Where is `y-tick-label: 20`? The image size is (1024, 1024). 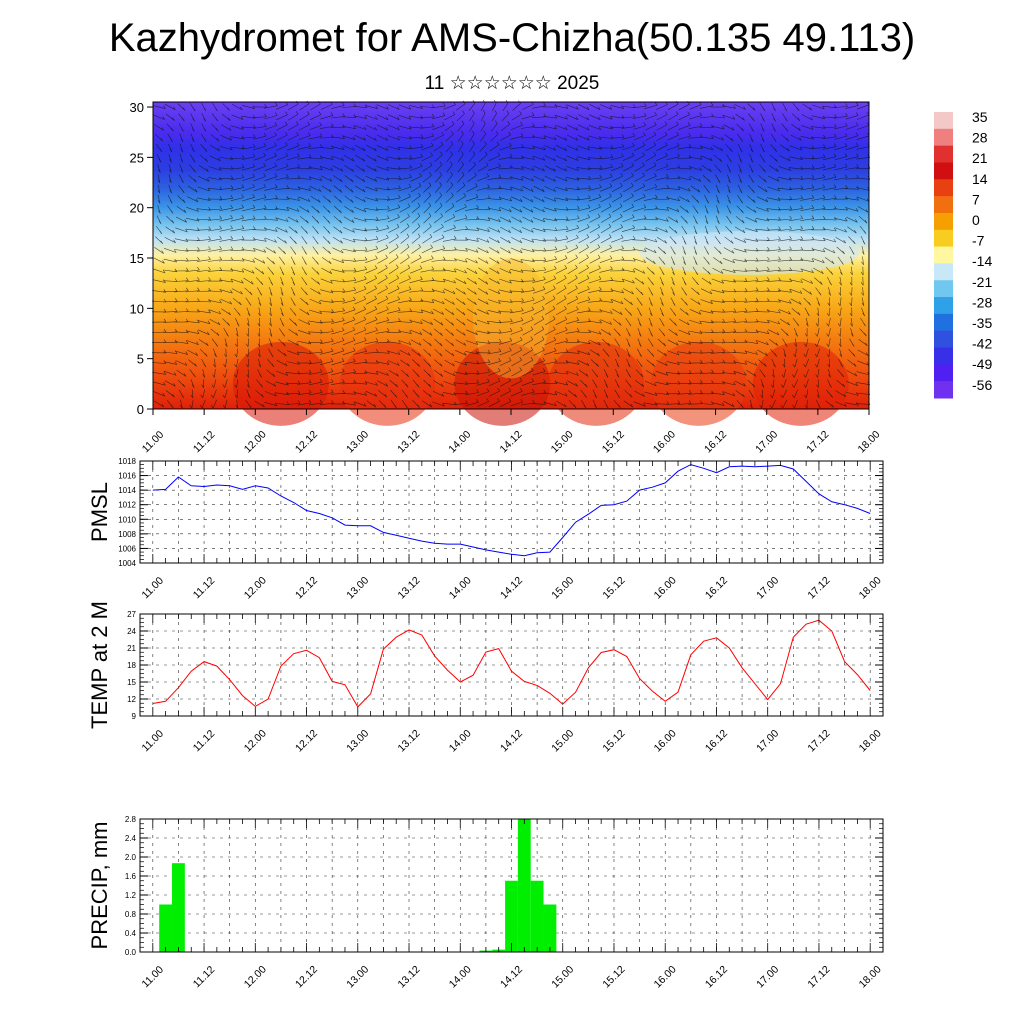
y-tick-label: 20 is located at coordinates (137, 208).